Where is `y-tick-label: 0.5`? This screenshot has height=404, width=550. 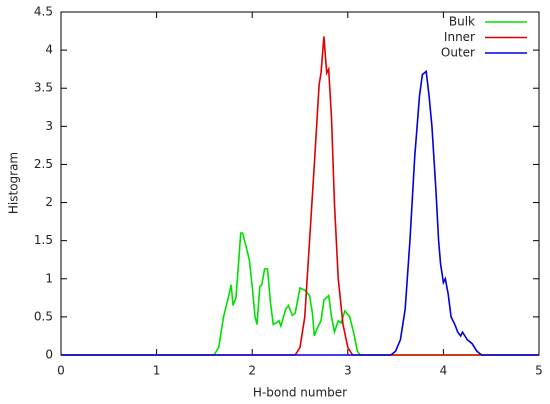
y-tick-label: 0.5 is located at coordinates (43, 316).